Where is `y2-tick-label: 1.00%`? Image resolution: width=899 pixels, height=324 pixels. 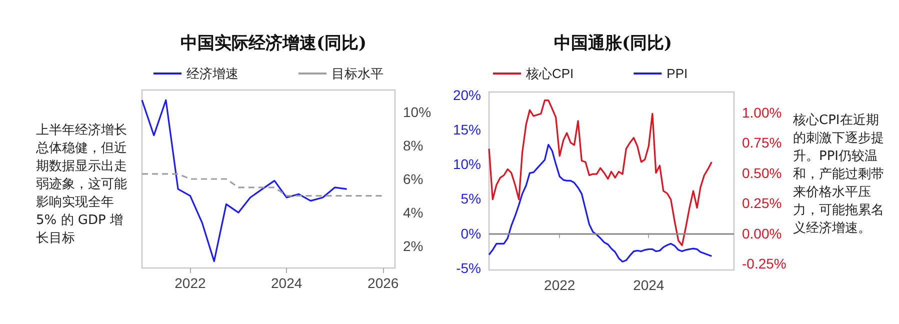
y2-tick-label: 1.00% is located at coordinates (762, 112).